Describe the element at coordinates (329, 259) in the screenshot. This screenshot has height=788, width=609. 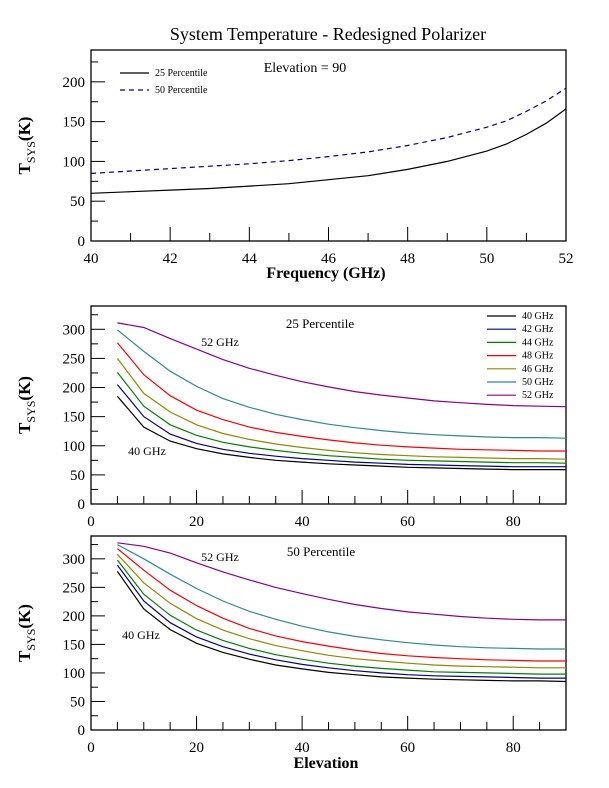
I see `x-tick-label: 46` at that location.